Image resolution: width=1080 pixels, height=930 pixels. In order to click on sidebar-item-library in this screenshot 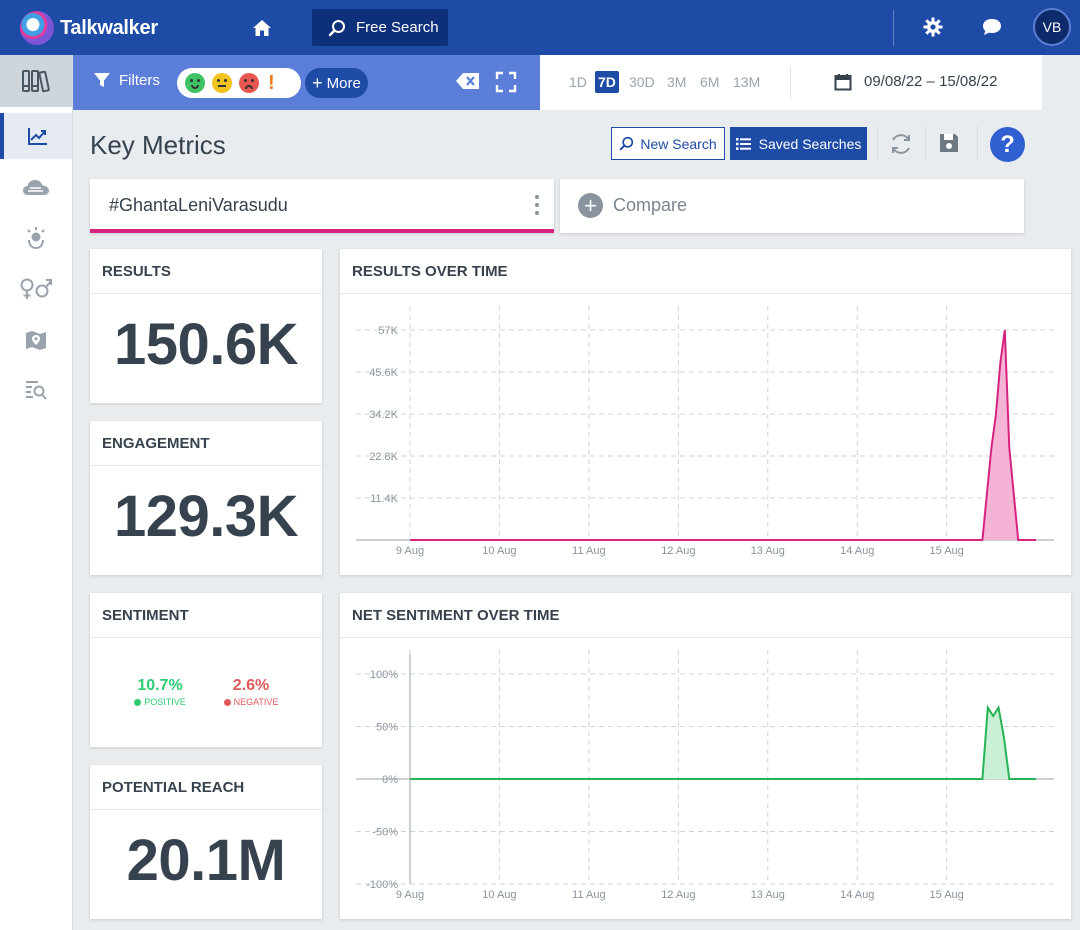, I will do `click(36, 81)`.